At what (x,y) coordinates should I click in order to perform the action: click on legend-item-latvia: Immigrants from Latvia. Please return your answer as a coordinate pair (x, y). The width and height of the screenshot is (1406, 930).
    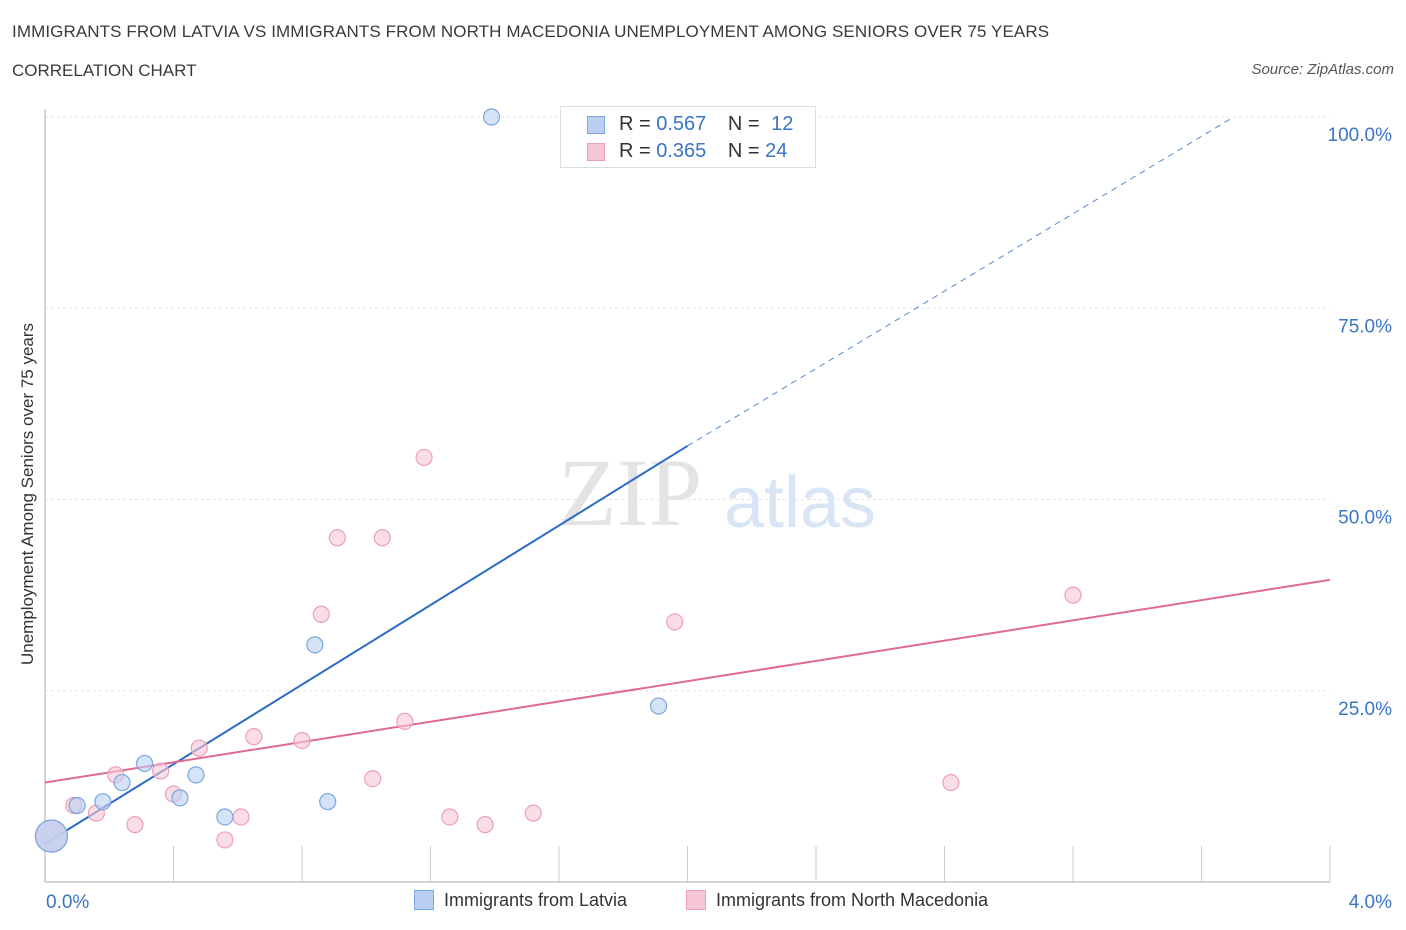
    Looking at the image, I should click on (520, 900).